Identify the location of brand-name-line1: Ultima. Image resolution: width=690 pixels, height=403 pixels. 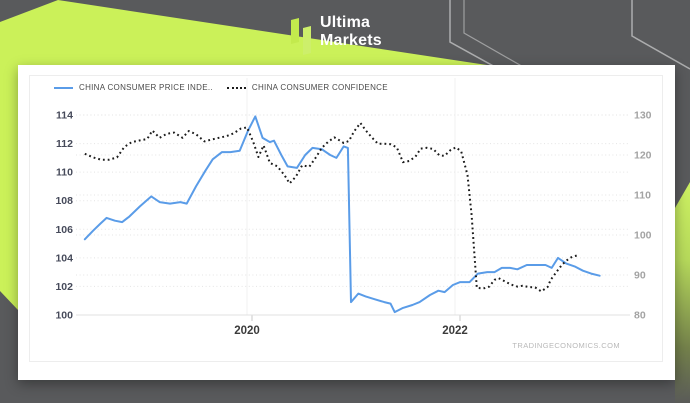
(345, 22).